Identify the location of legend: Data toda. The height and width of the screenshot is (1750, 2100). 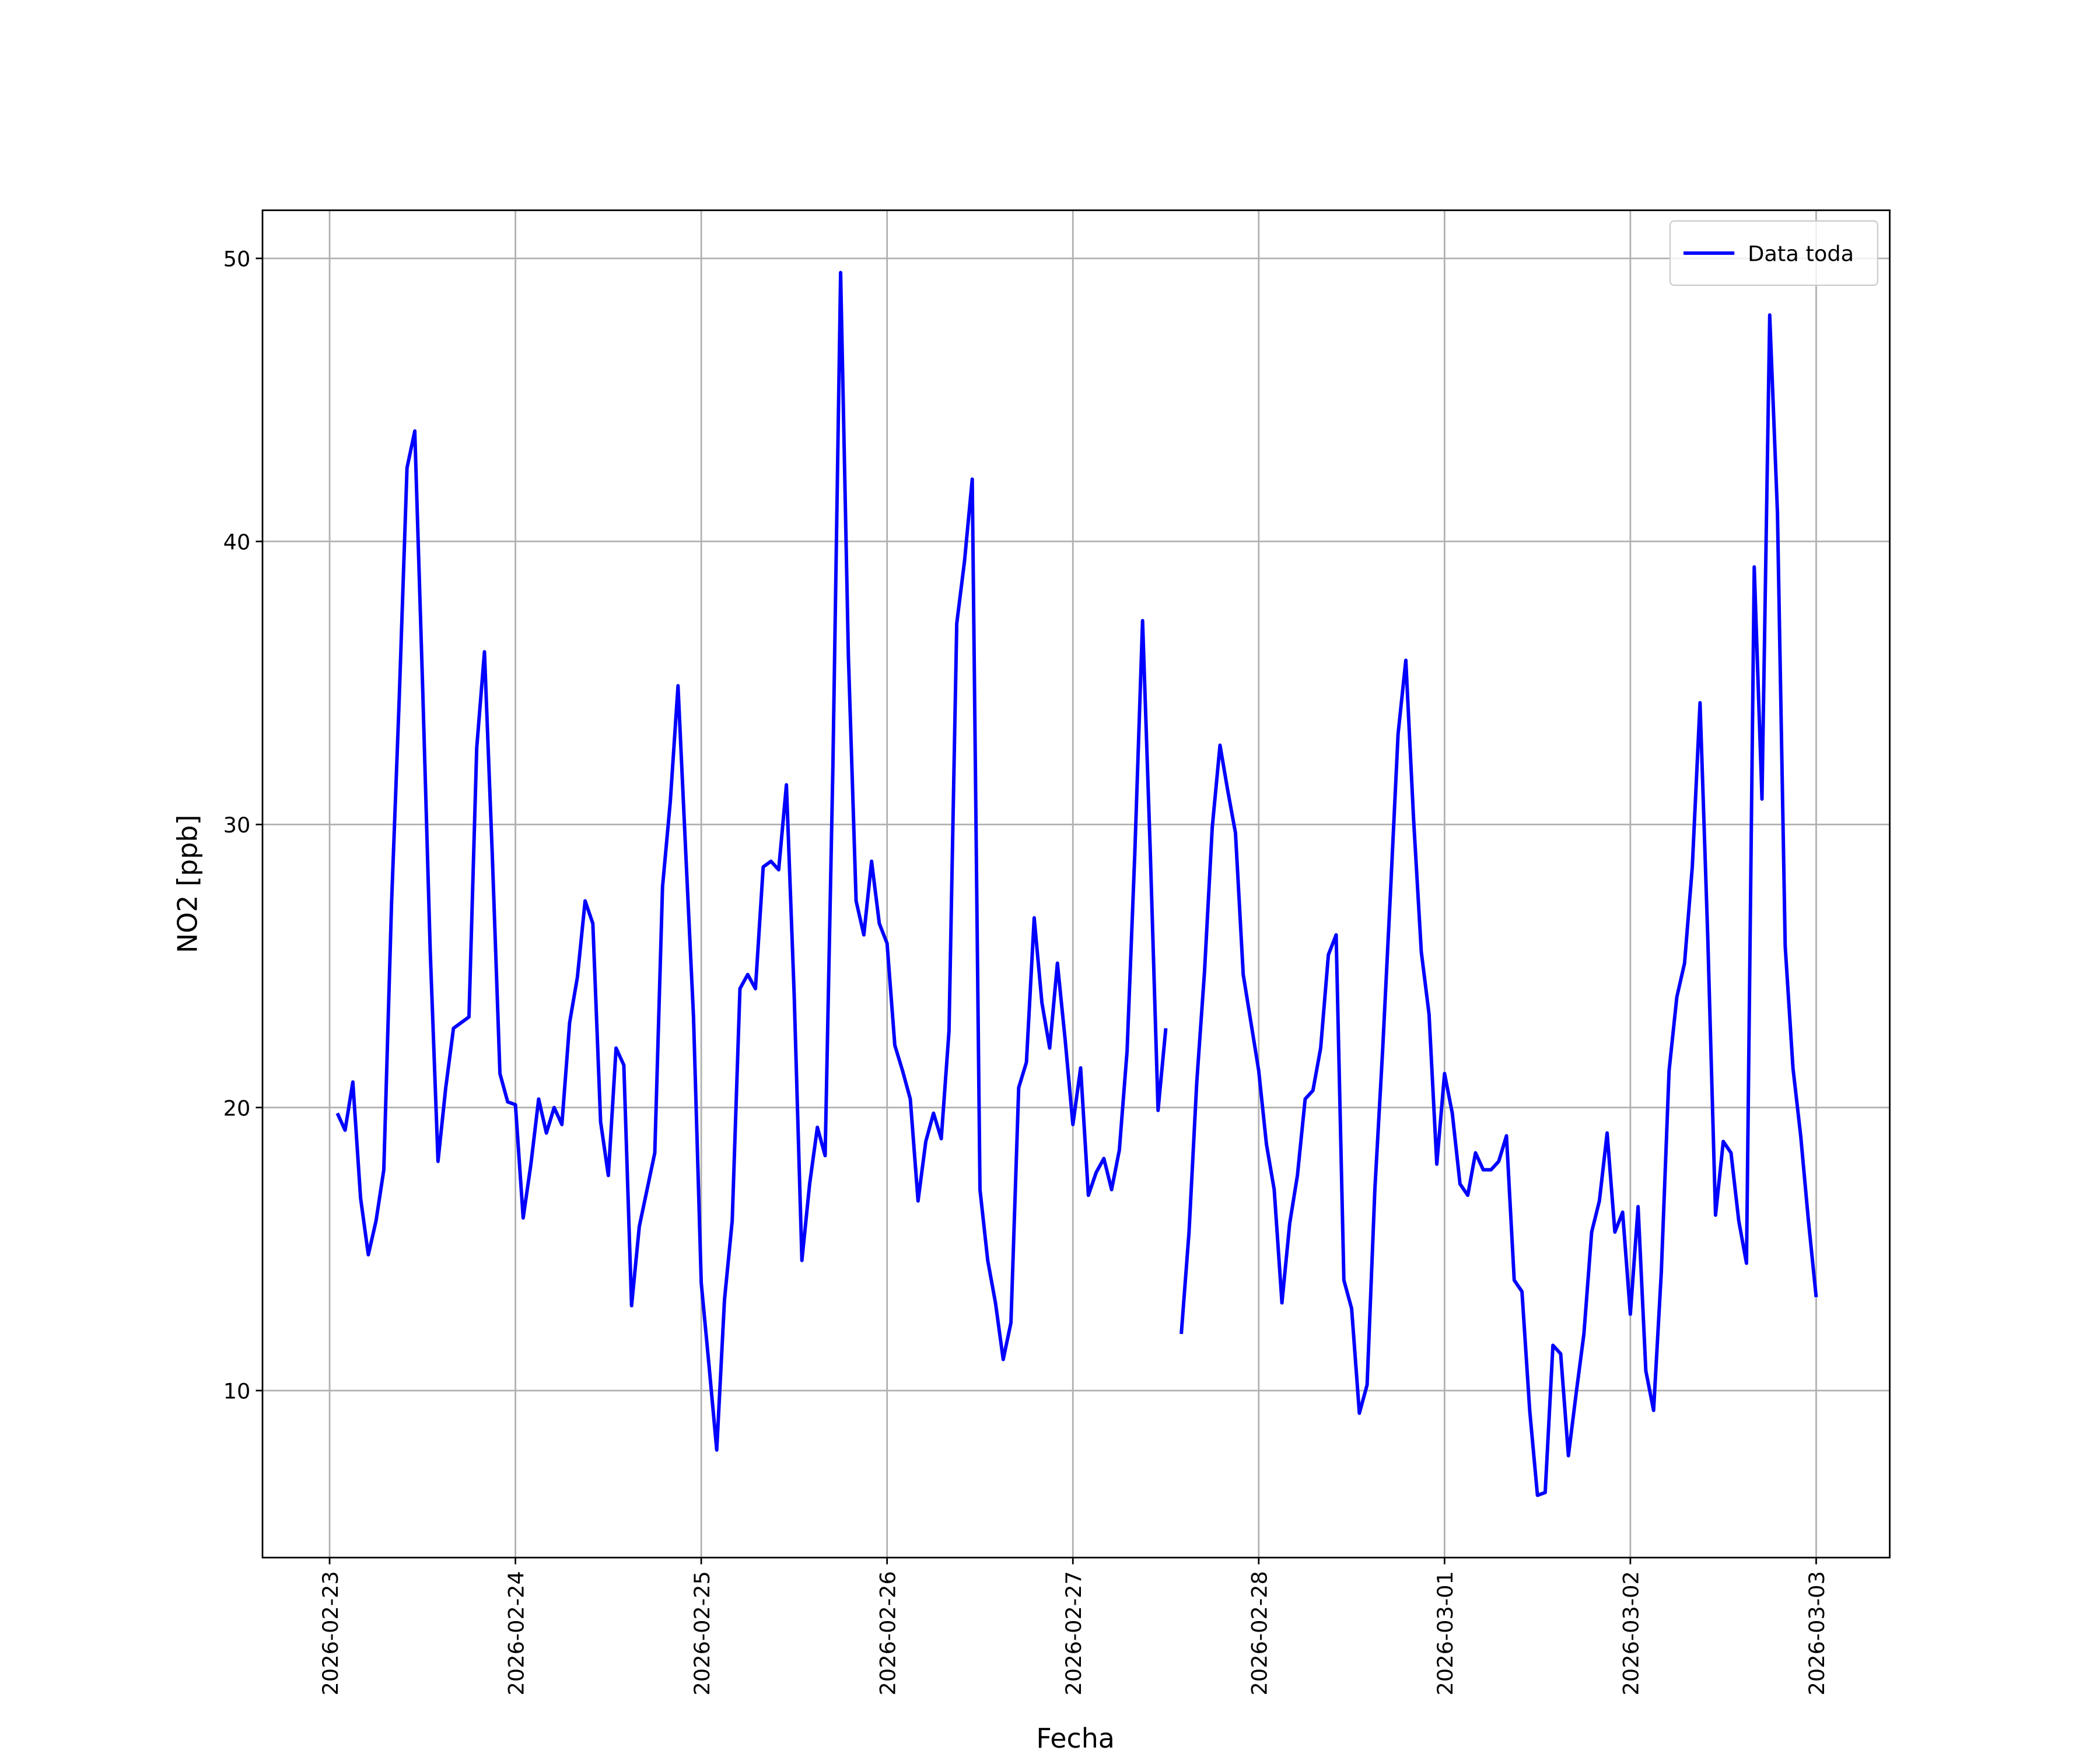
(1774, 253).